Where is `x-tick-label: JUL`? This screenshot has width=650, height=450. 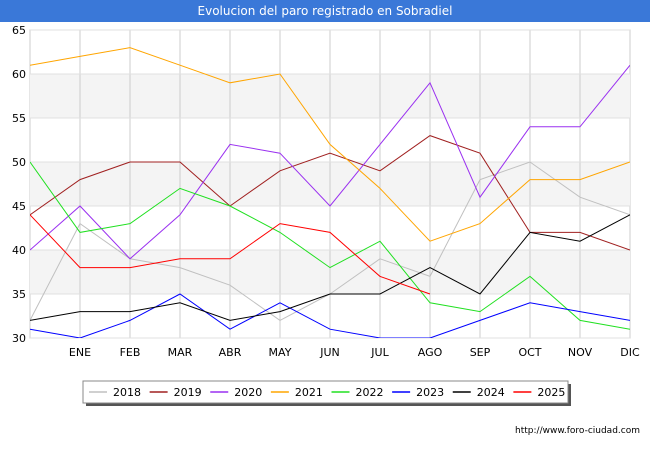 x-tick-label: JUL is located at coordinates (379, 352).